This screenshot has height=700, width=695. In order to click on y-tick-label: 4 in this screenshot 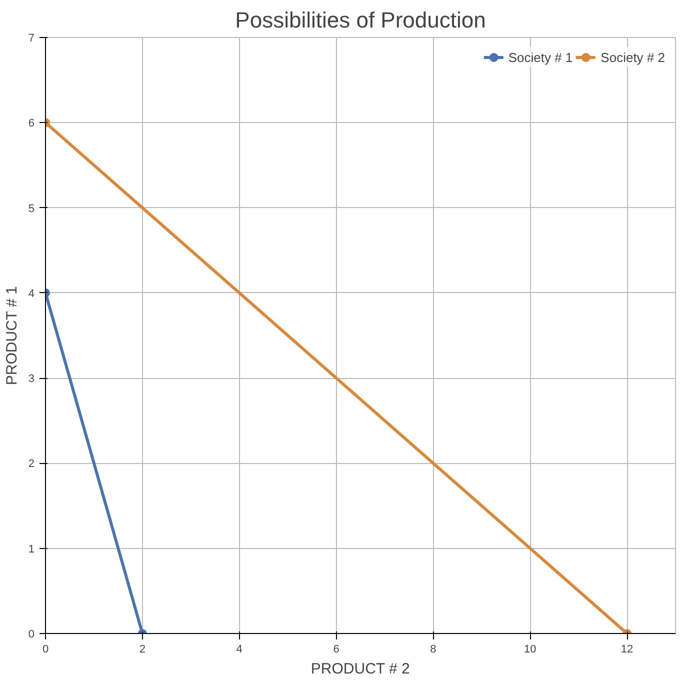, I will do `click(31, 294)`.